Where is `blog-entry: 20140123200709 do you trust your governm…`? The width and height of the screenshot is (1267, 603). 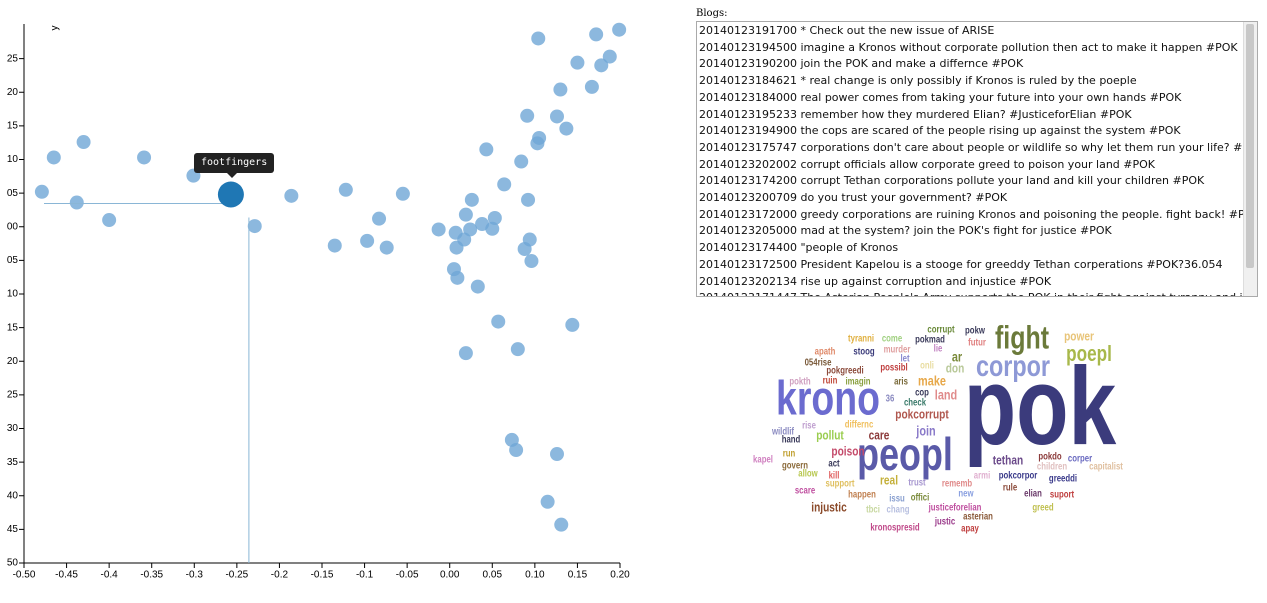 blog-entry: 20140123200709 do you trust your governm… is located at coordinates (853, 198).